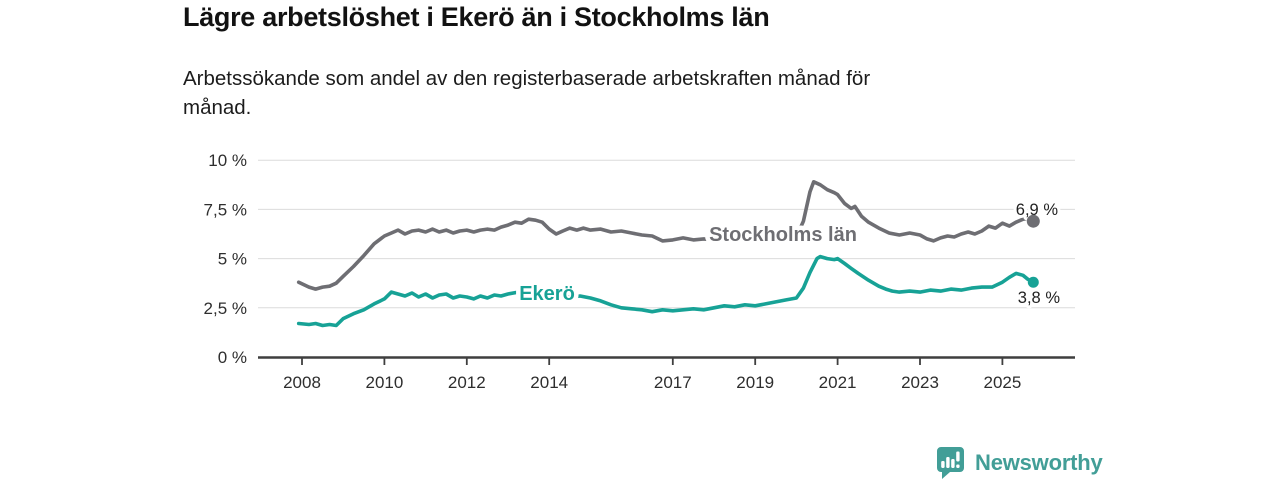  What do you see at coordinates (1039, 298) in the screenshot?
I see `end-value-label: 3,8 %` at bounding box center [1039, 298].